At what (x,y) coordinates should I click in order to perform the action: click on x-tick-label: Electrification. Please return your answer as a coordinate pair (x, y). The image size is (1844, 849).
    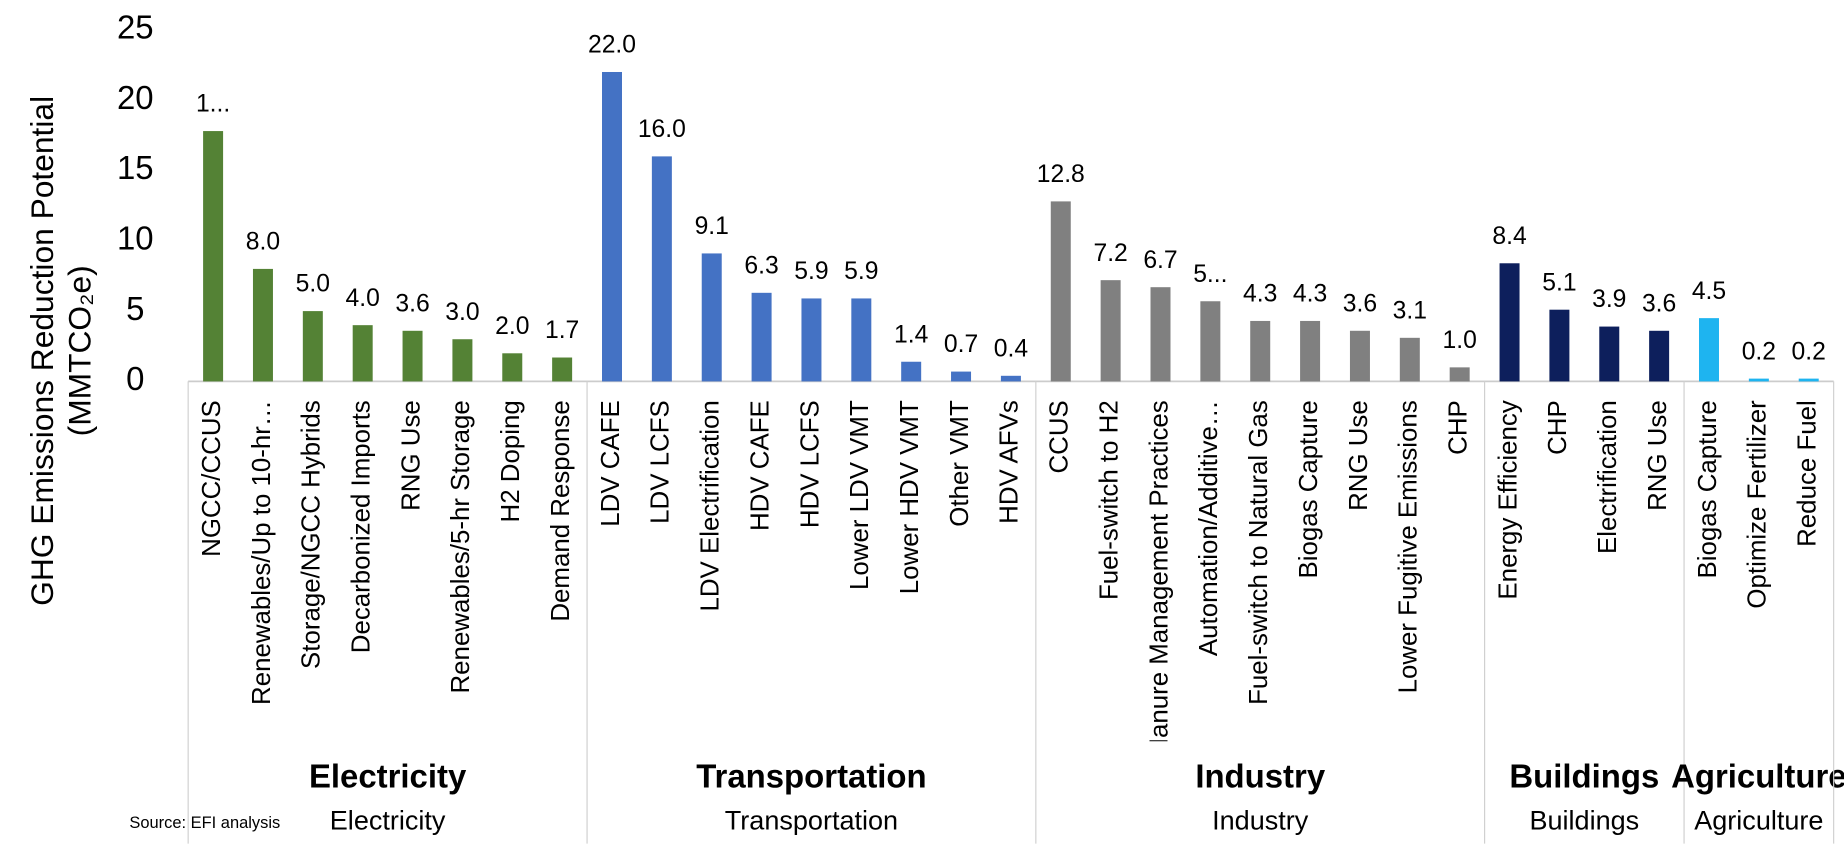
    Looking at the image, I should click on (1608, 477).